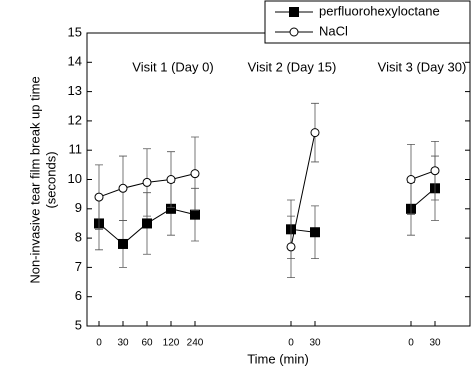  What do you see at coordinates (75, 31) in the screenshot?
I see `y-tick-label: 15` at bounding box center [75, 31].